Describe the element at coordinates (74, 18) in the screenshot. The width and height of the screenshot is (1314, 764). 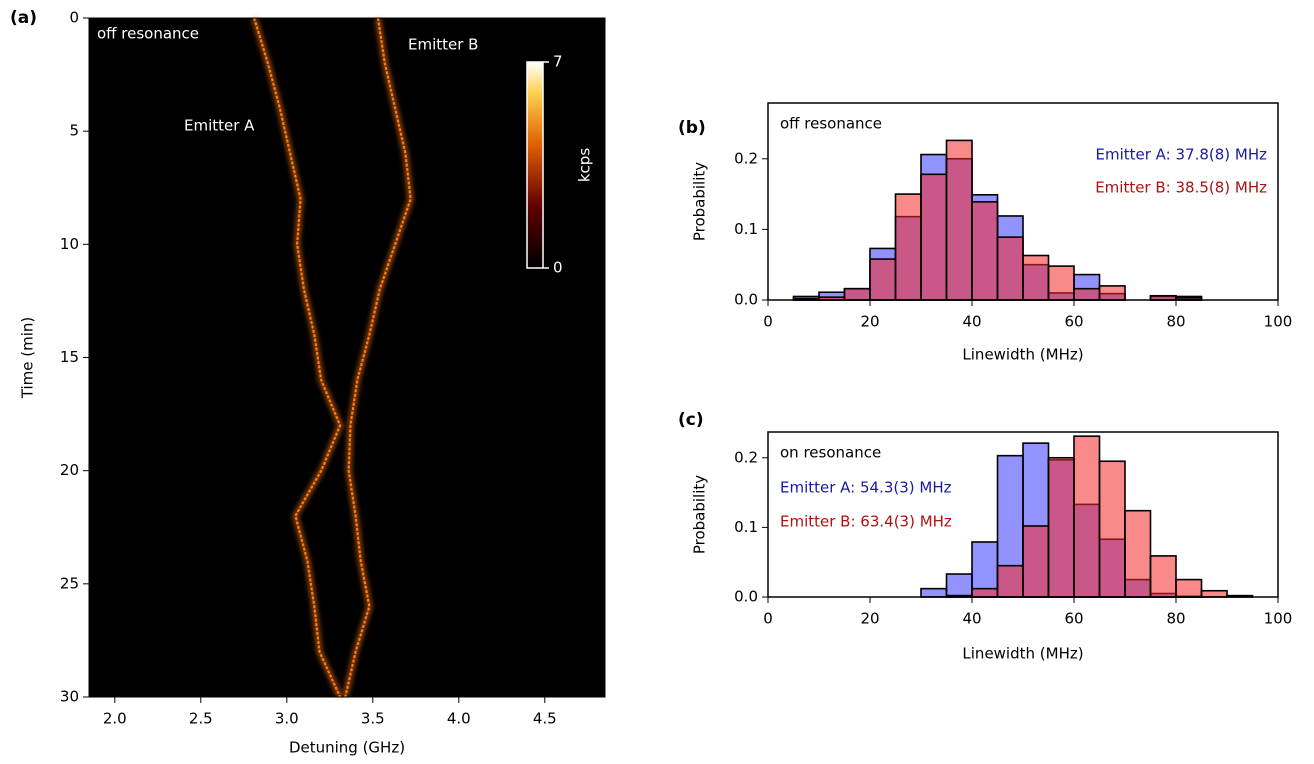
I see `y-tick-label: 0` at that location.